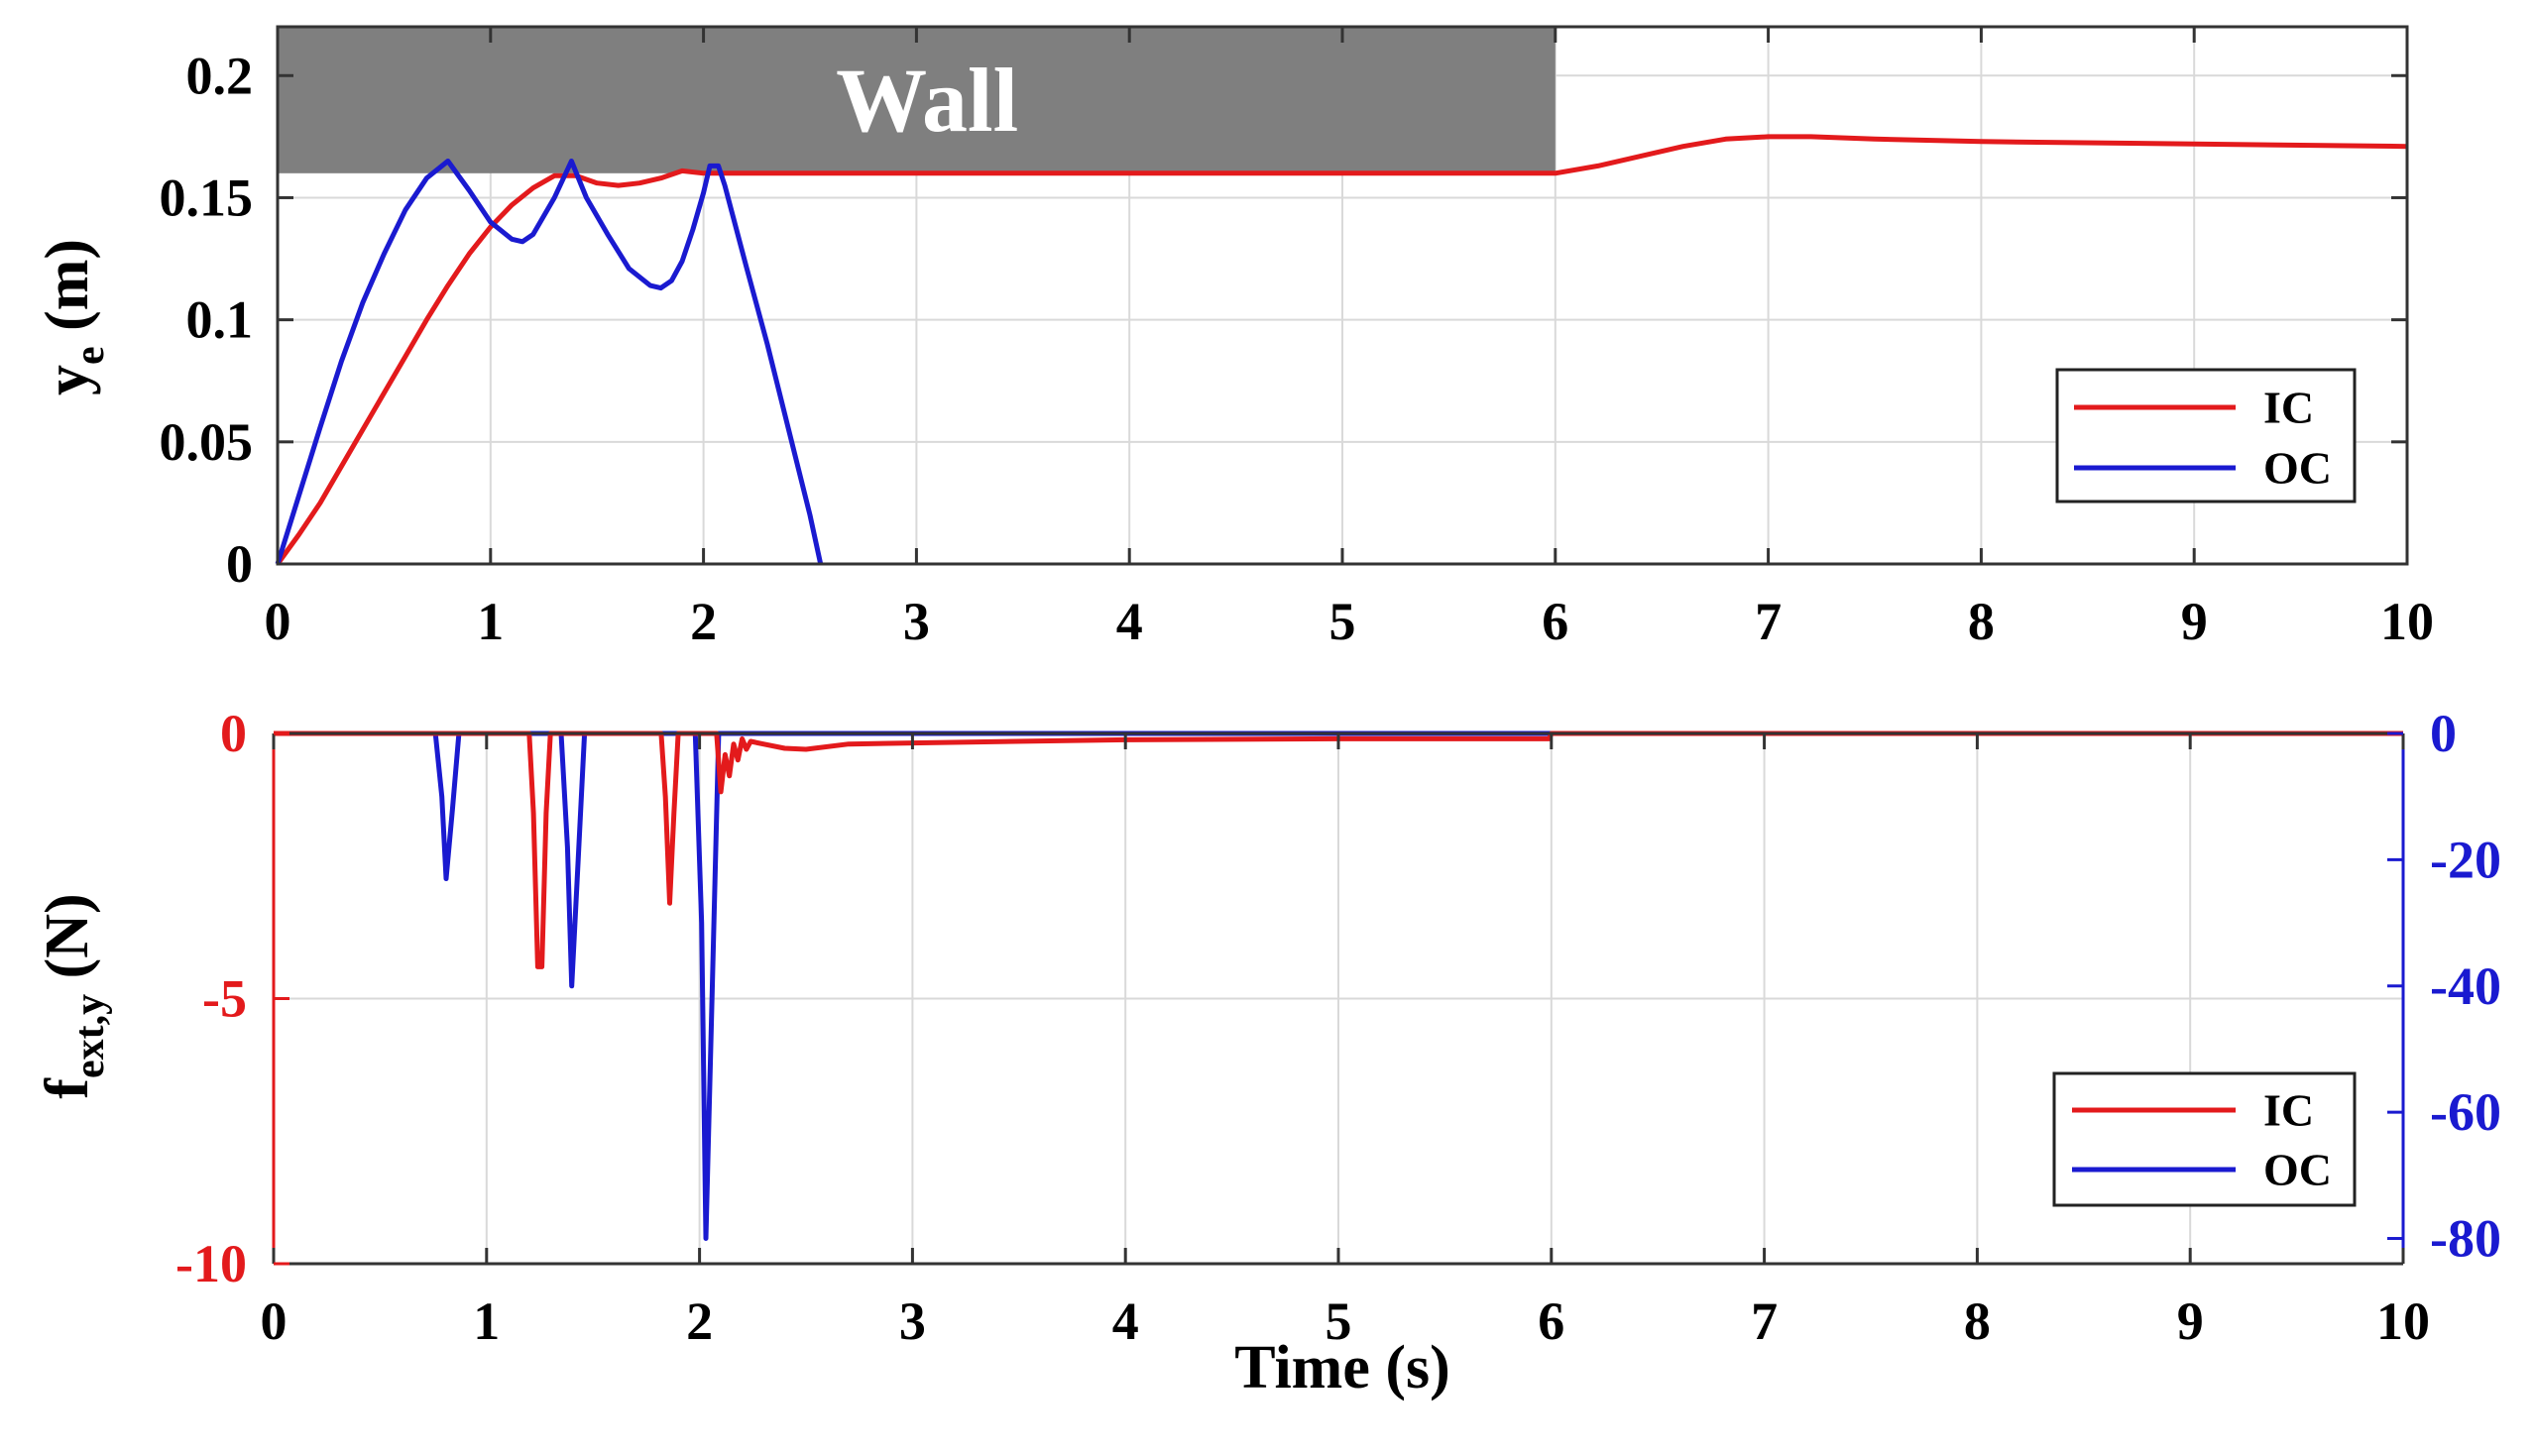  Describe the element at coordinates (2288, 408) in the screenshot. I see `top-legend-ic-label: IC` at that location.